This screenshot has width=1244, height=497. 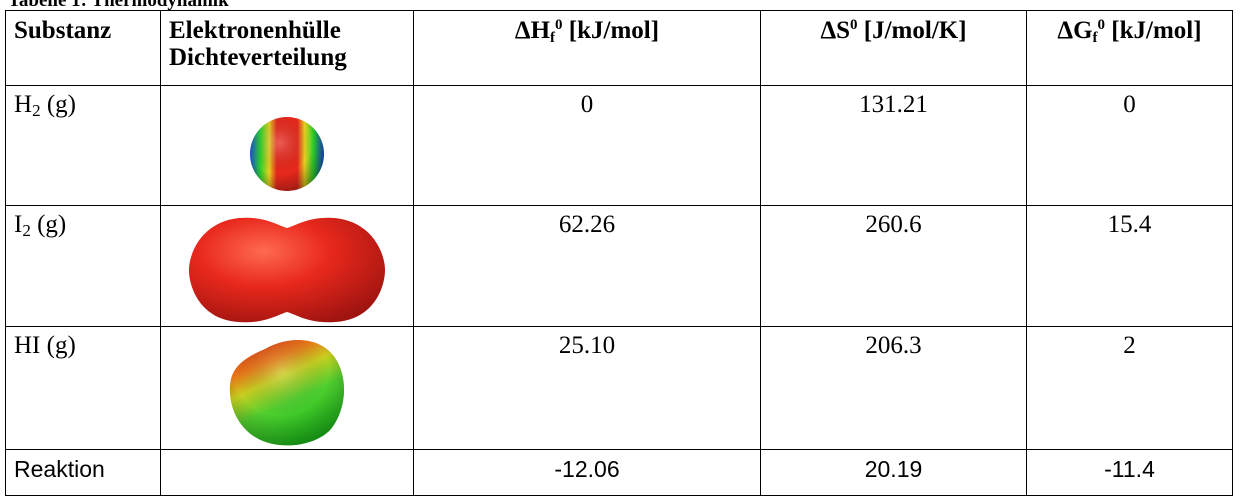 I want to click on entropy-cell: 20.19, so click(x=893, y=472).